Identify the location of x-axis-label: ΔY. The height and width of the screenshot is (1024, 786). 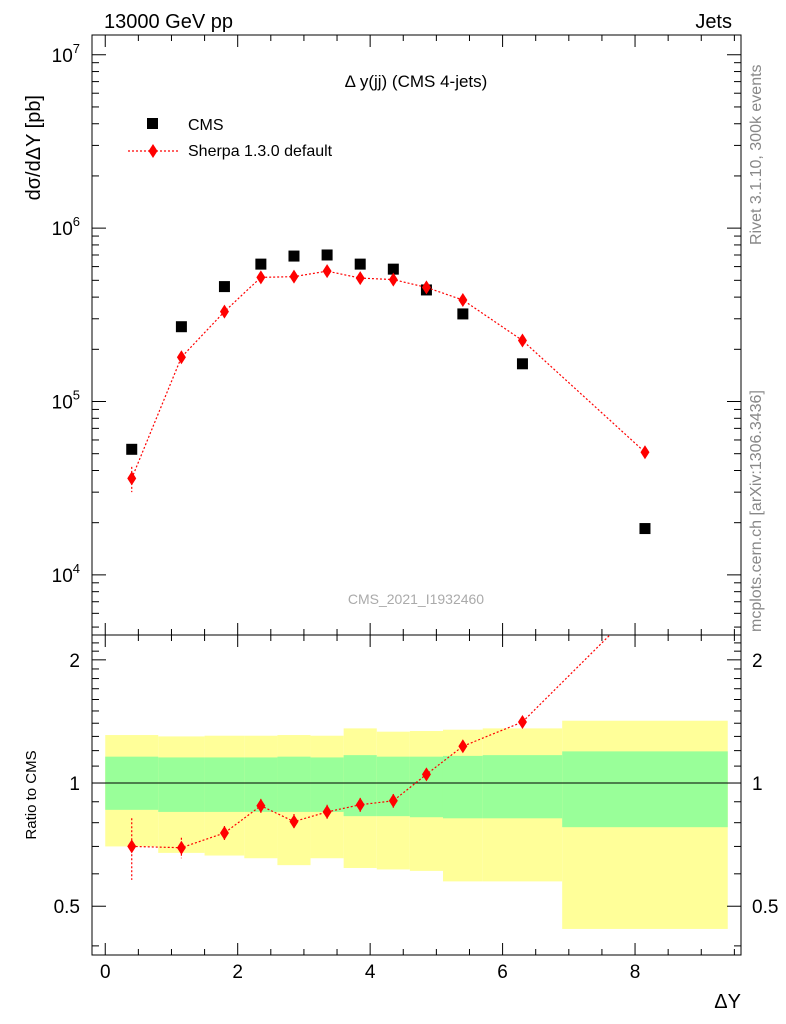
(727, 1002).